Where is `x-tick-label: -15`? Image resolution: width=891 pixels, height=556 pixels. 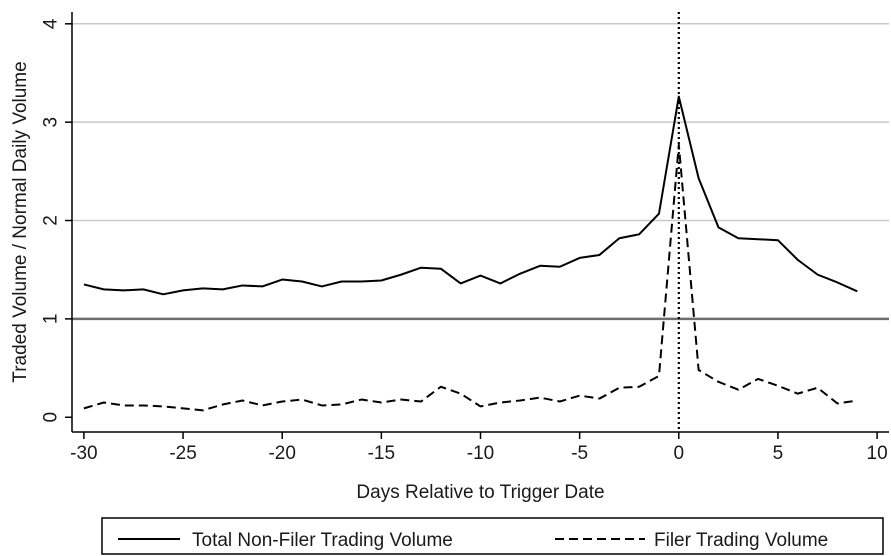 x-tick-label: -15 is located at coordinates (381, 453).